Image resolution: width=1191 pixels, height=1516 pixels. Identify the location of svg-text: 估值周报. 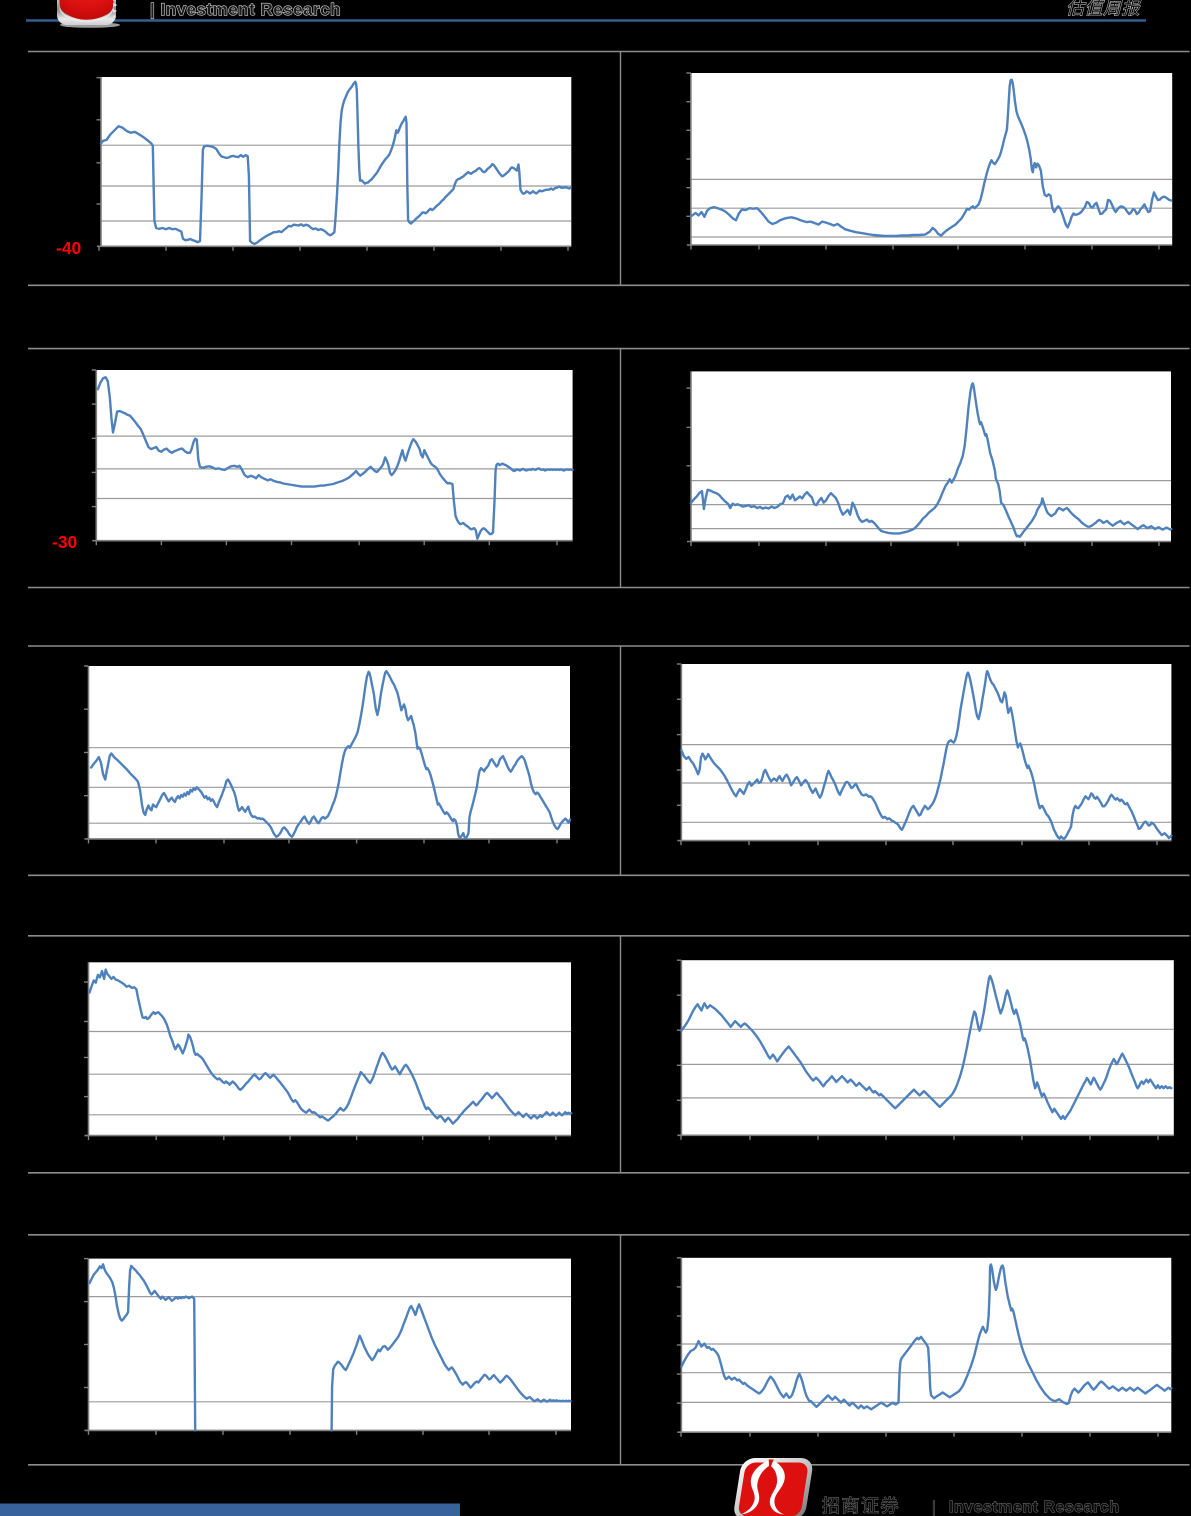
(1103, 9).